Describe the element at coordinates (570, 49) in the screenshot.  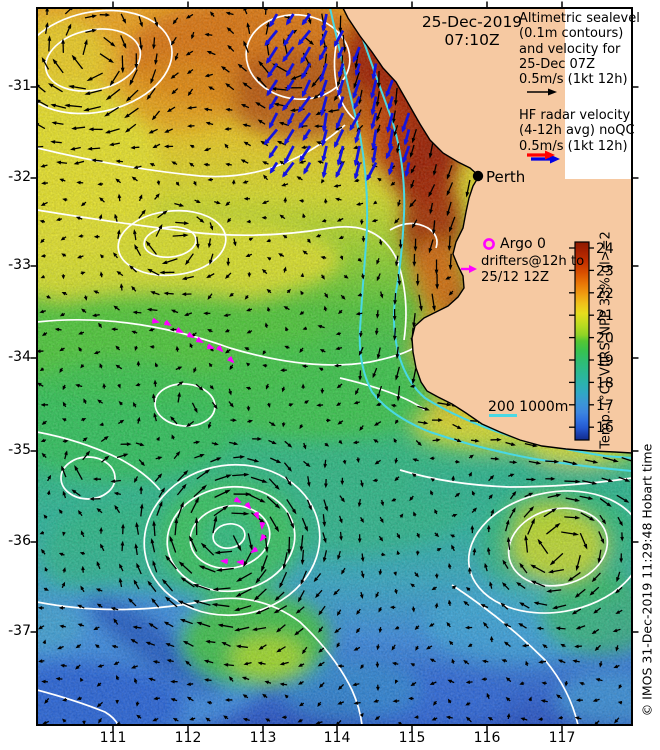
I see `altimetric-line: and velocity for` at that location.